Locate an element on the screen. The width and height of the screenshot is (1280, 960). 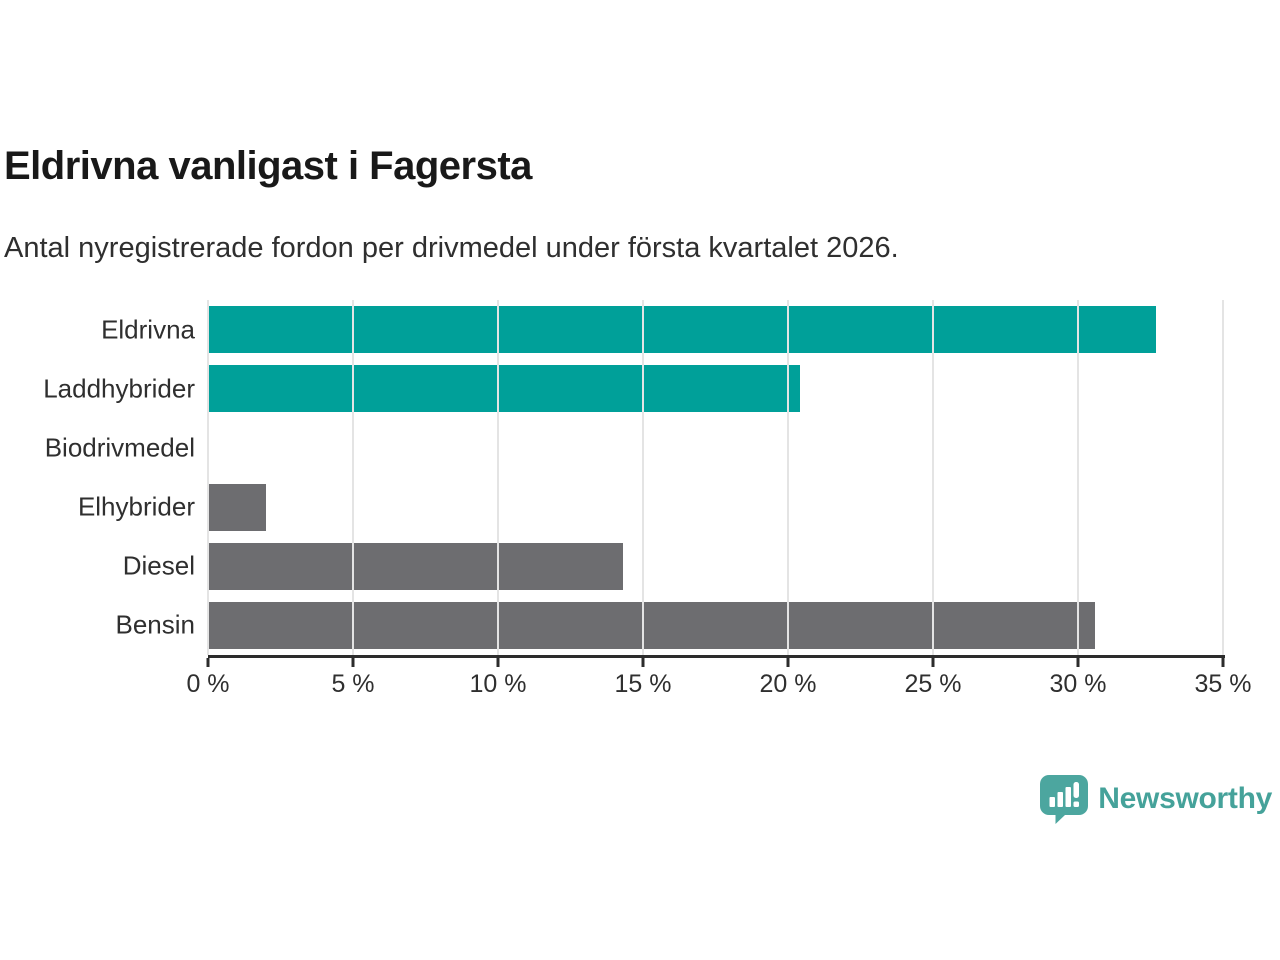
newsworthy-logo-icon is located at coordinates (1064, 799).